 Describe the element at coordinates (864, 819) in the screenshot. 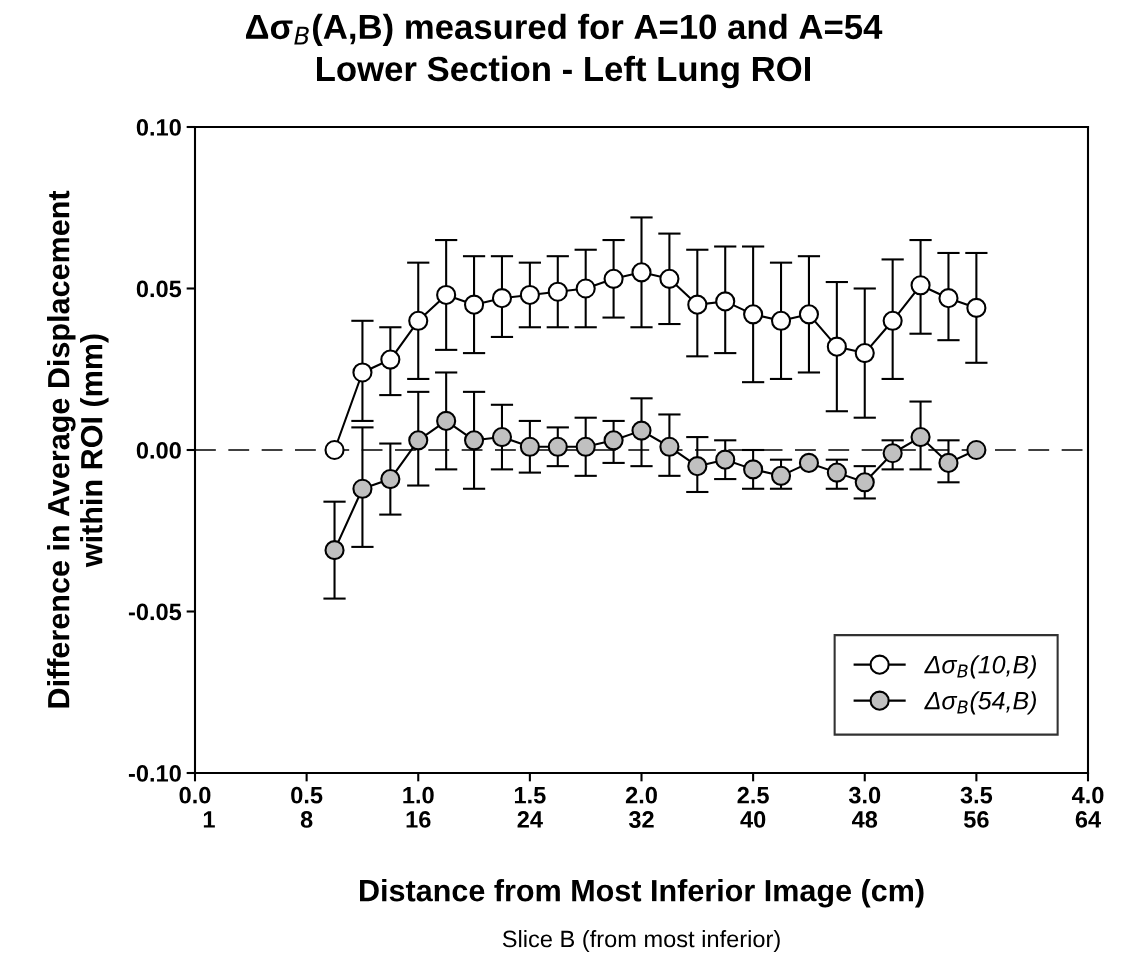

I see `x2-tick-label: 48` at that location.